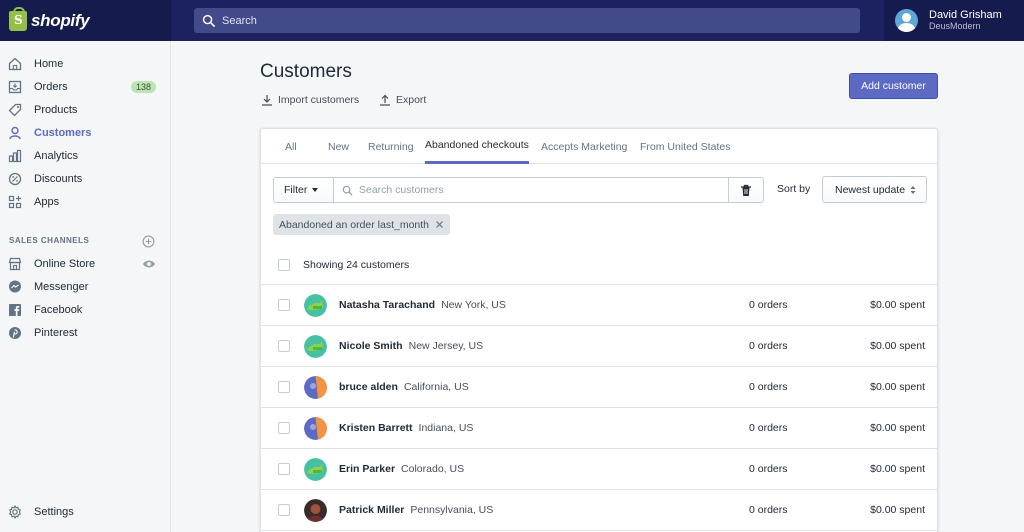 Image resolution: width=1024 pixels, height=532 pixels. I want to click on tab-accepts-marketing: Accepts Marketing, so click(584, 146).